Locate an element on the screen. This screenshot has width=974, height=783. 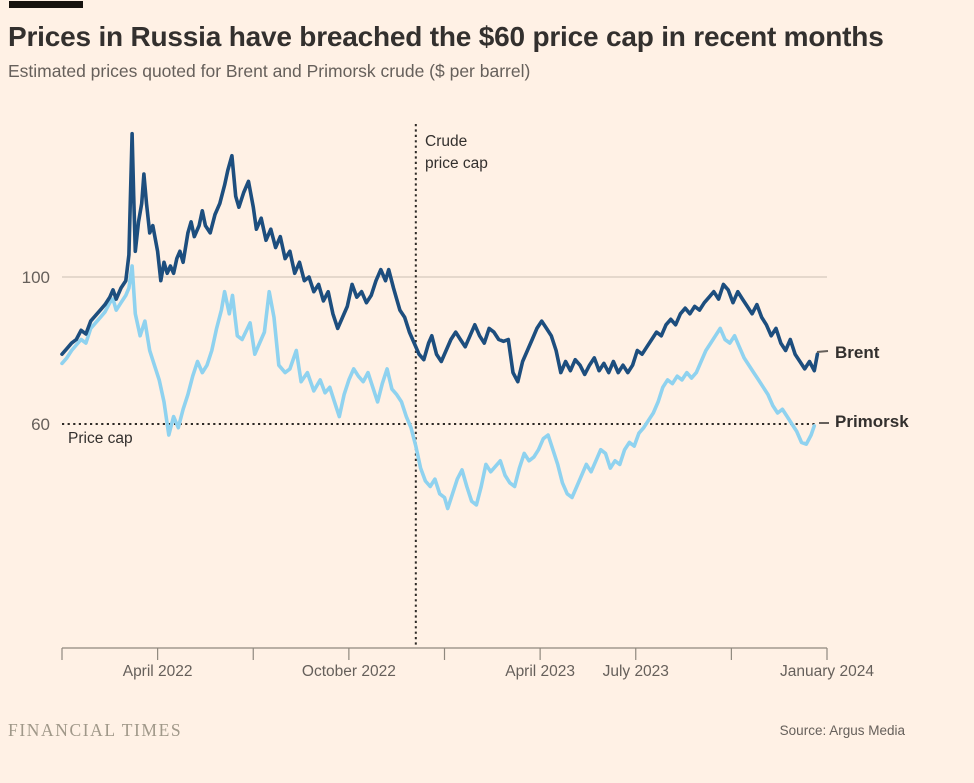
price-cap-annotation: Price cap is located at coordinates (100, 438).